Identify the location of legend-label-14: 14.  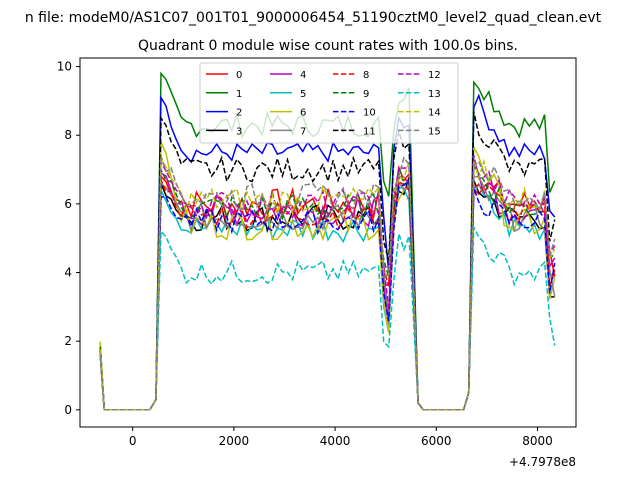
(434, 113).